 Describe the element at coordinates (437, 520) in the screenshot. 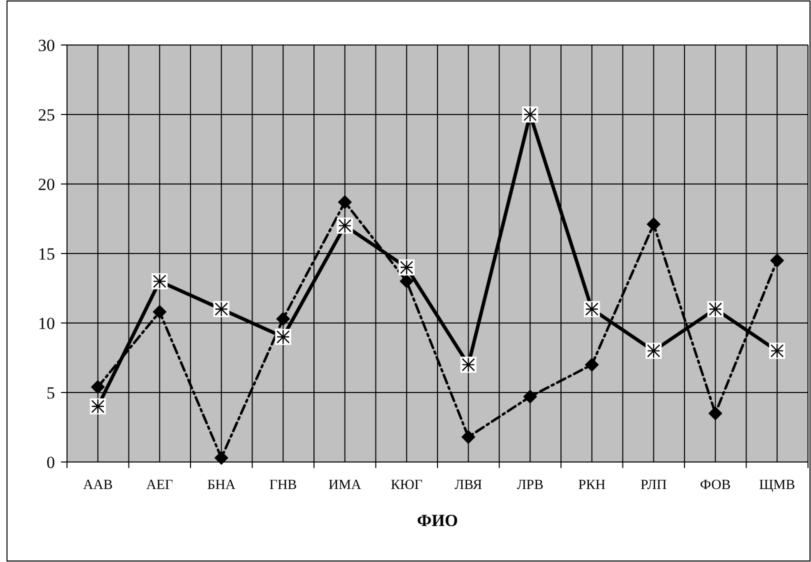

I see `x-axis-title: ФИО` at that location.